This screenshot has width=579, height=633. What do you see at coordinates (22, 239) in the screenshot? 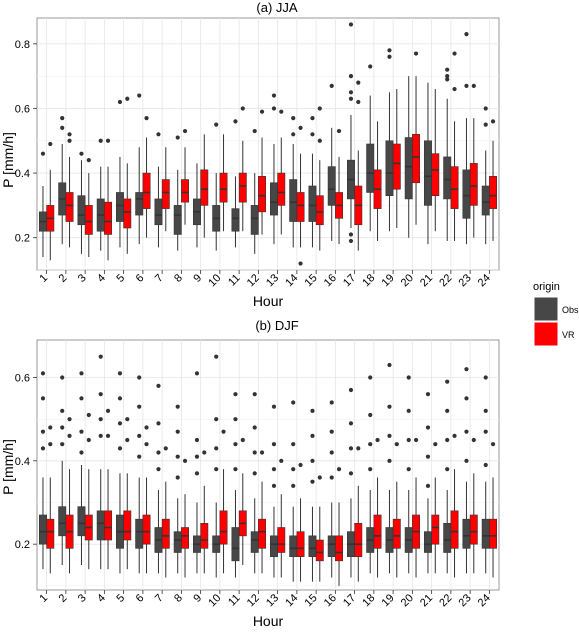
I see `y-tick-label: 0.2` at bounding box center [22, 239].